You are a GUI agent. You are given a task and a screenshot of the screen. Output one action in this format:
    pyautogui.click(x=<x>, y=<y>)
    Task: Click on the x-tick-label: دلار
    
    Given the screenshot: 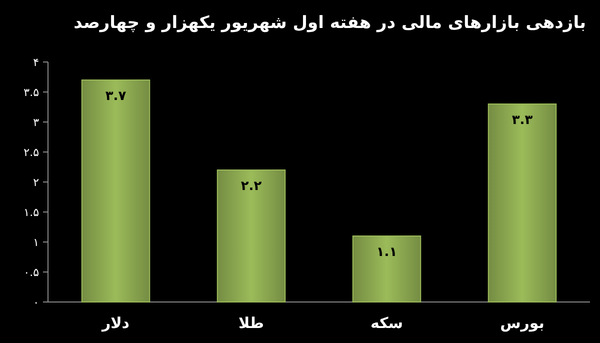 What is the action you would take?
    pyautogui.click(x=115, y=323)
    